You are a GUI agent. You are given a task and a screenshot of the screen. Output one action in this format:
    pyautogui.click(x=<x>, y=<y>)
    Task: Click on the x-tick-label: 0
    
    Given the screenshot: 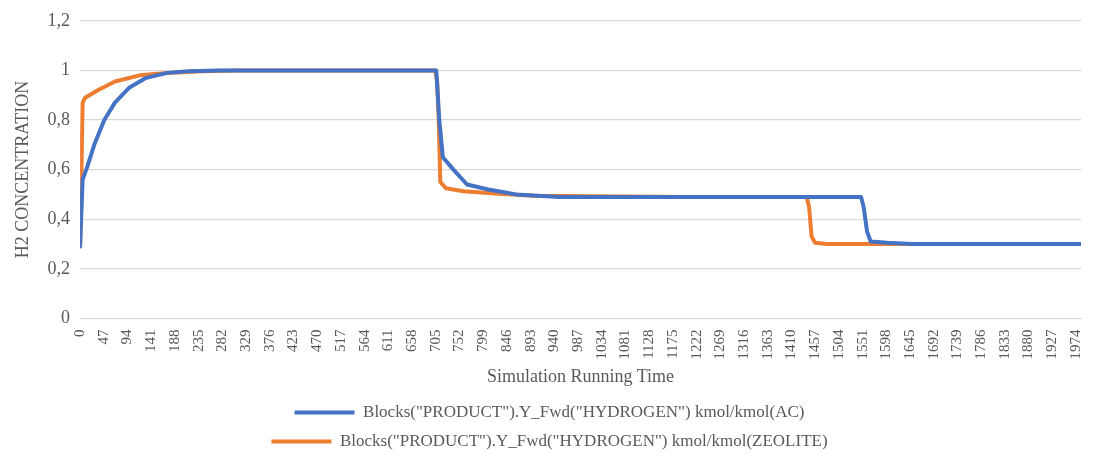 What is the action you would take?
    pyautogui.click(x=79, y=333)
    